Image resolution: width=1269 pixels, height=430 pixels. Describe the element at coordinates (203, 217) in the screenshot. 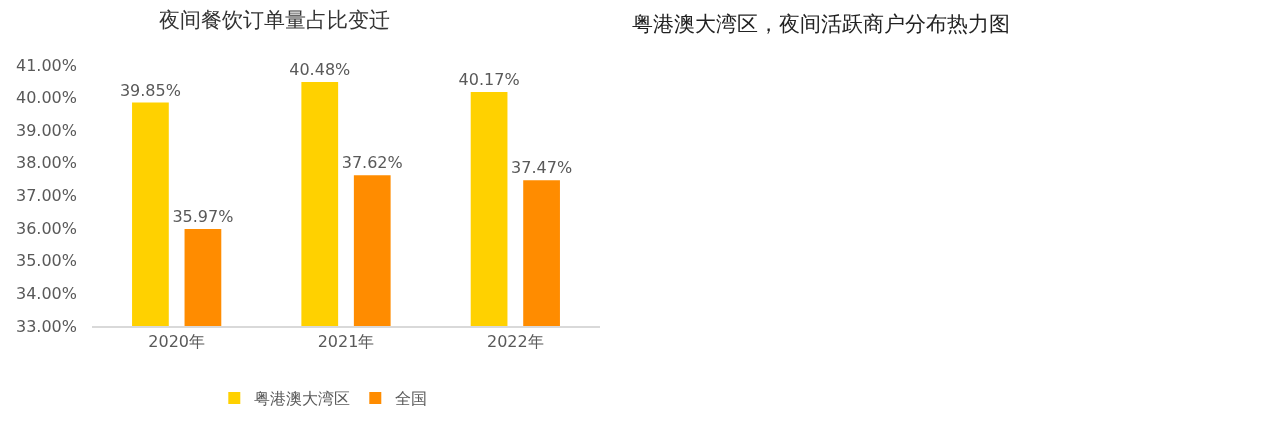

I see `data-label: 35.97%` at that location.